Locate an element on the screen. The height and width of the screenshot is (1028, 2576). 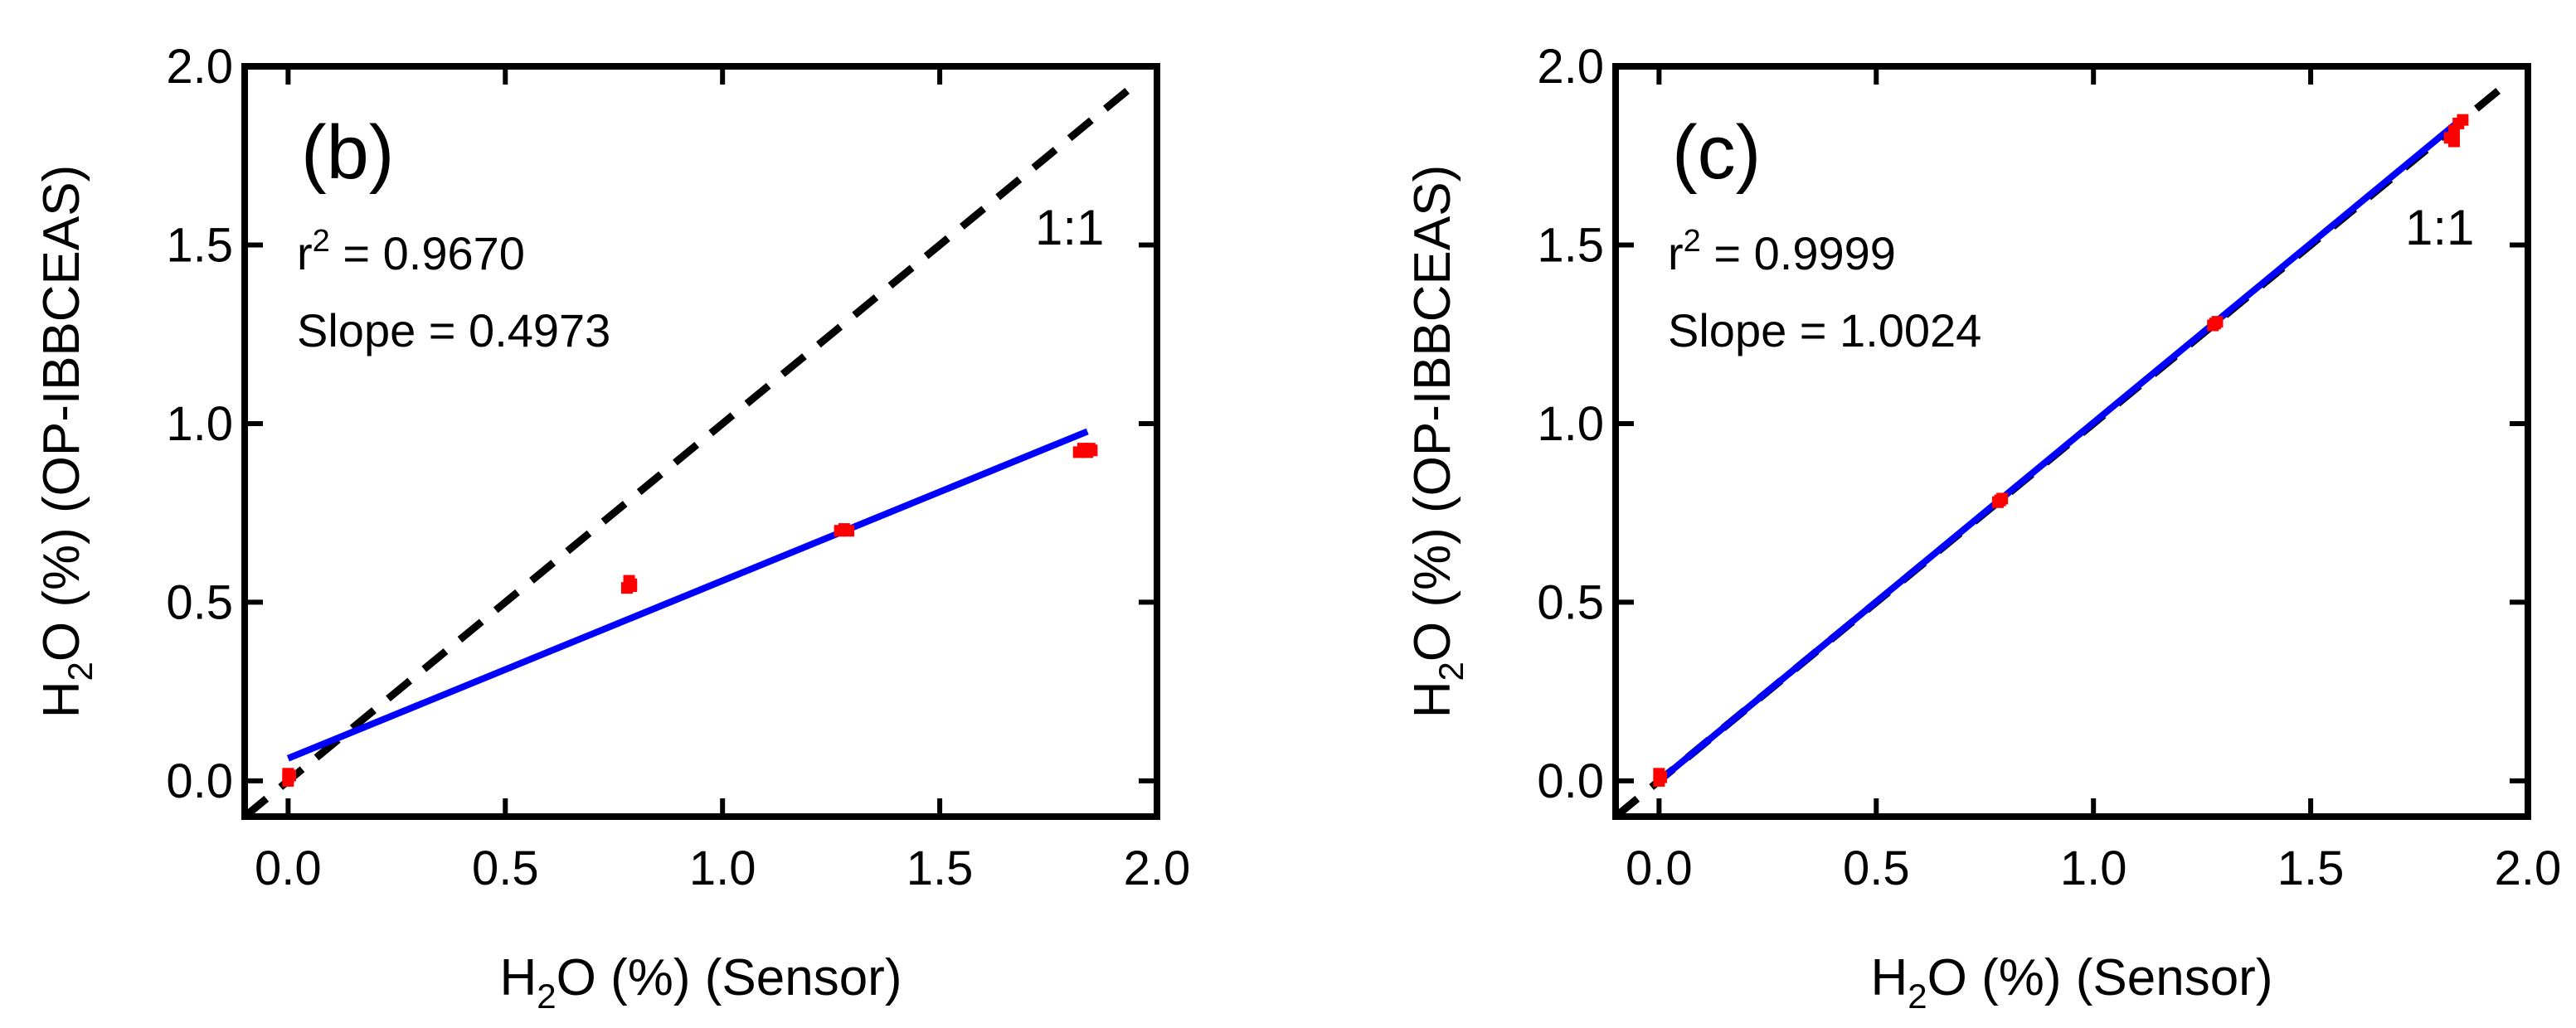
r-squared-annotation: r2 = 0.9999 is located at coordinates (1782, 251).